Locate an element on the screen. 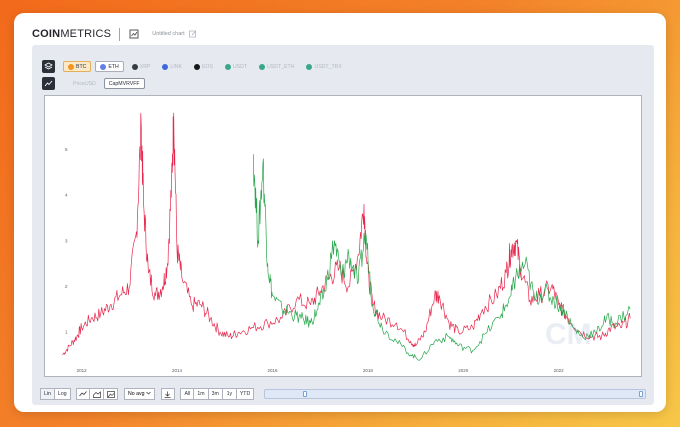  edit-icon is located at coordinates (192, 34).